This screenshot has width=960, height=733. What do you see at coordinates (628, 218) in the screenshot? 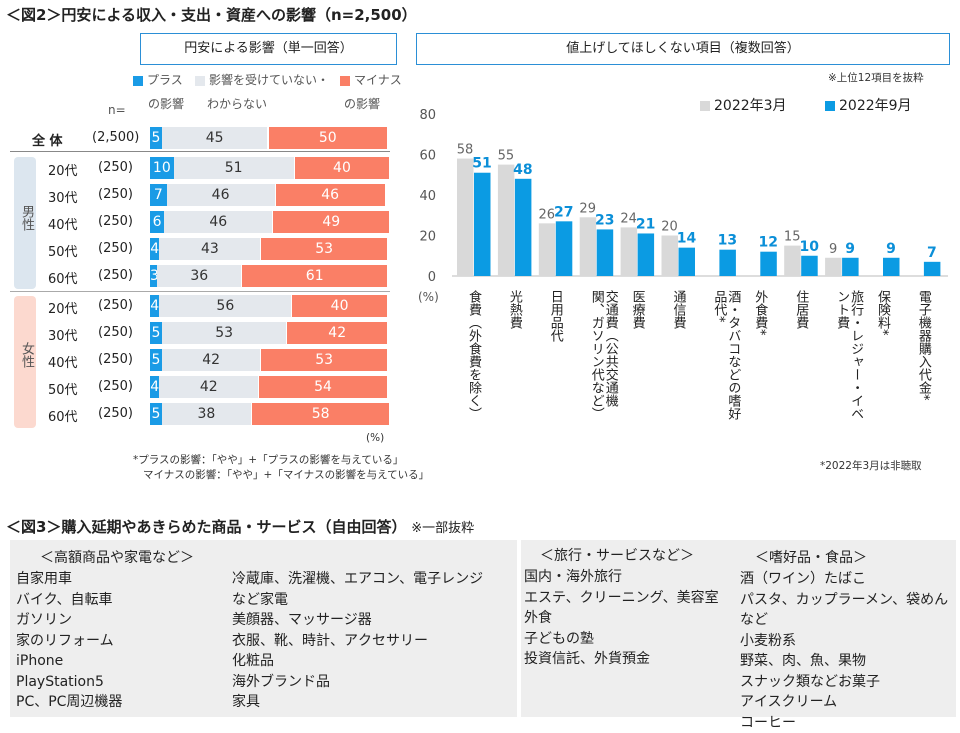
I see `data-label: 24` at bounding box center [628, 218].